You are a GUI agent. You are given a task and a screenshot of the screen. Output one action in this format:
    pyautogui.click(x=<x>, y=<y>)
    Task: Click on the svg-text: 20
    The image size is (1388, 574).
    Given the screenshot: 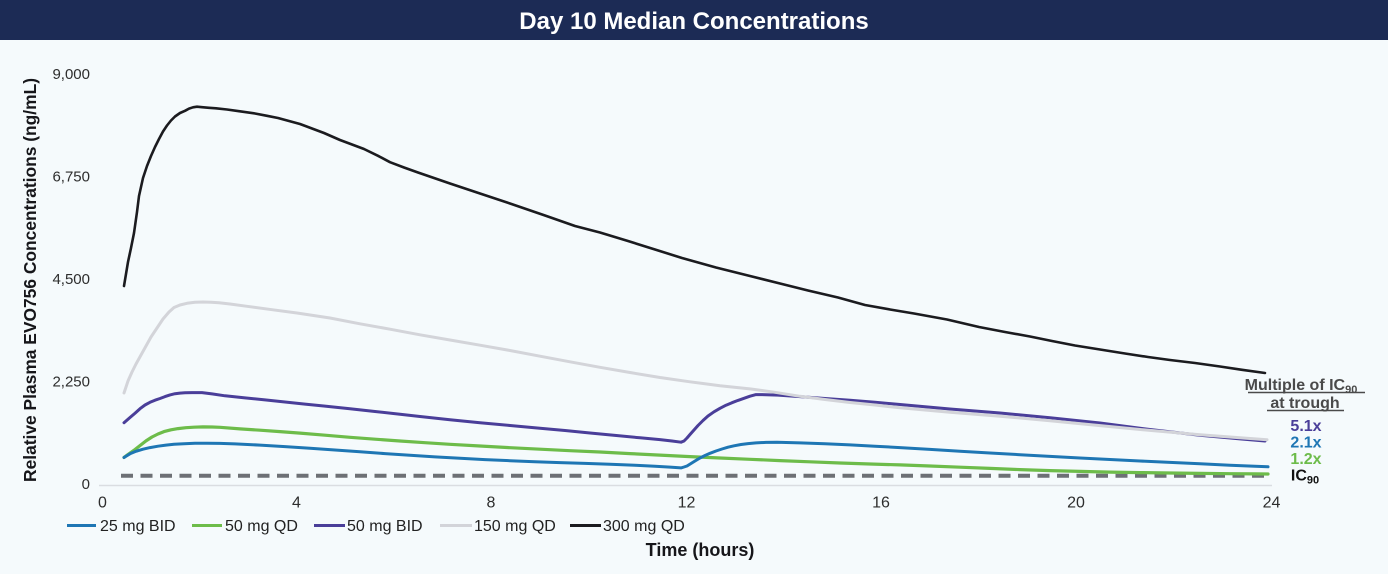 What is the action you would take?
    pyautogui.click(x=1076, y=503)
    